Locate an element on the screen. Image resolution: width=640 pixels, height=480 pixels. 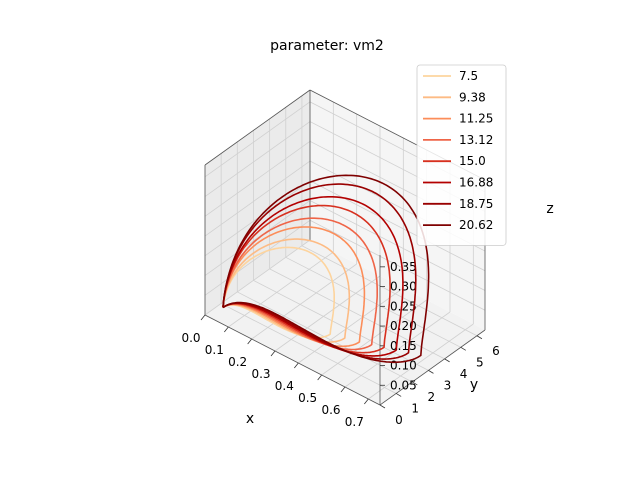
y-tick-label: 5 is located at coordinates (480, 362).